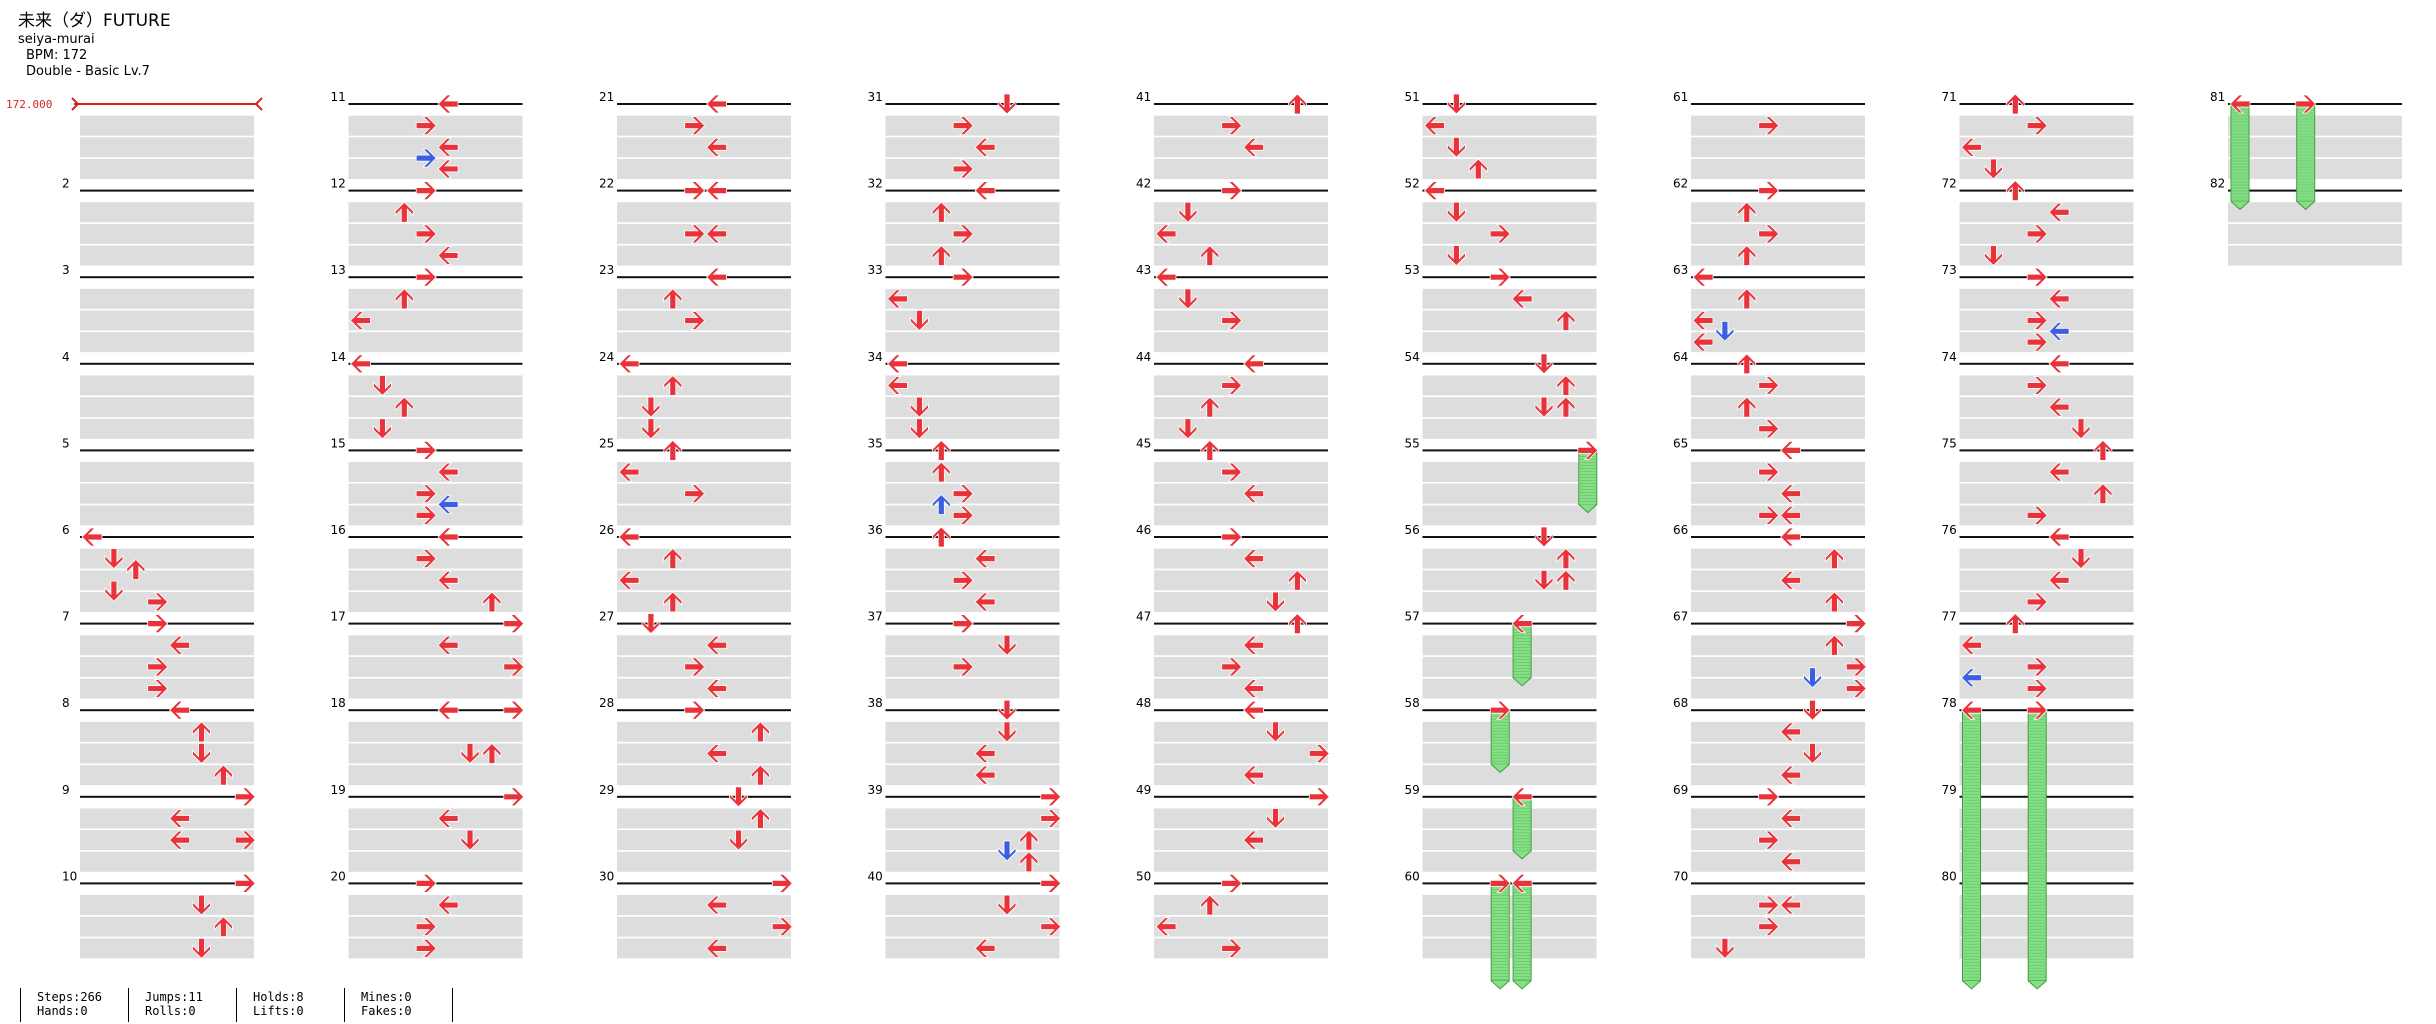 Image resolution: width=2436 pixels, height=1024 pixels. Describe the element at coordinates (66, 703) in the screenshot. I see `measure-number: 8` at that location.